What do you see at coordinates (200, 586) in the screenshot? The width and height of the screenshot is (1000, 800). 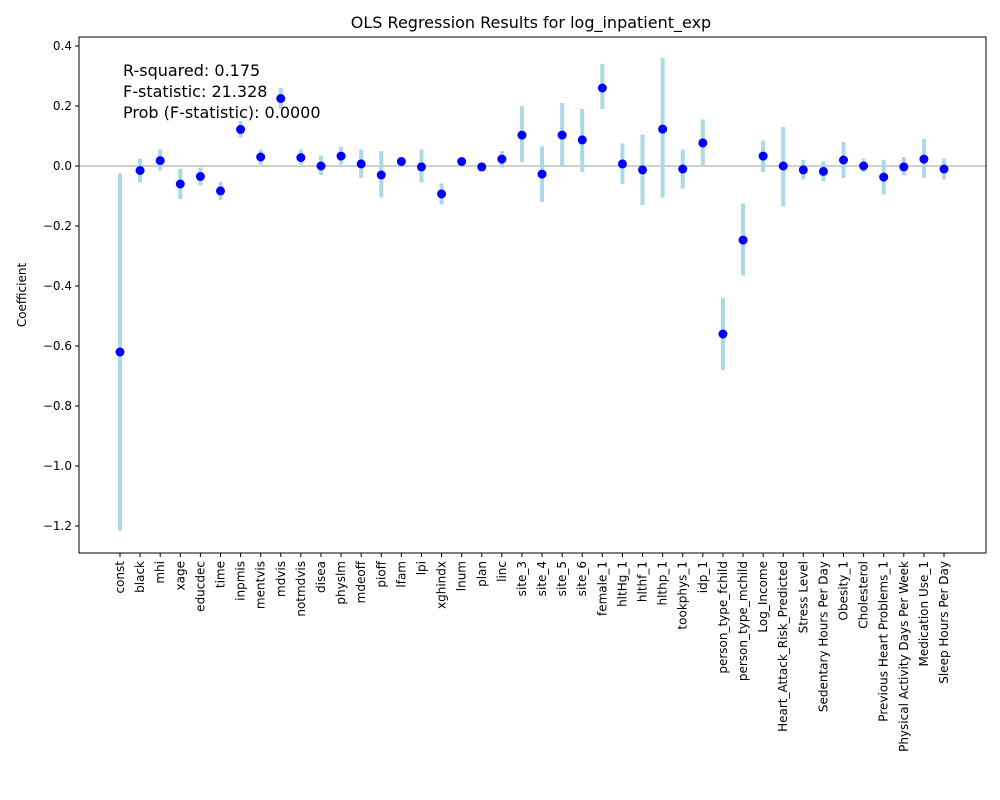 I see `x-tick-label: educdec` at bounding box center [200, 586].